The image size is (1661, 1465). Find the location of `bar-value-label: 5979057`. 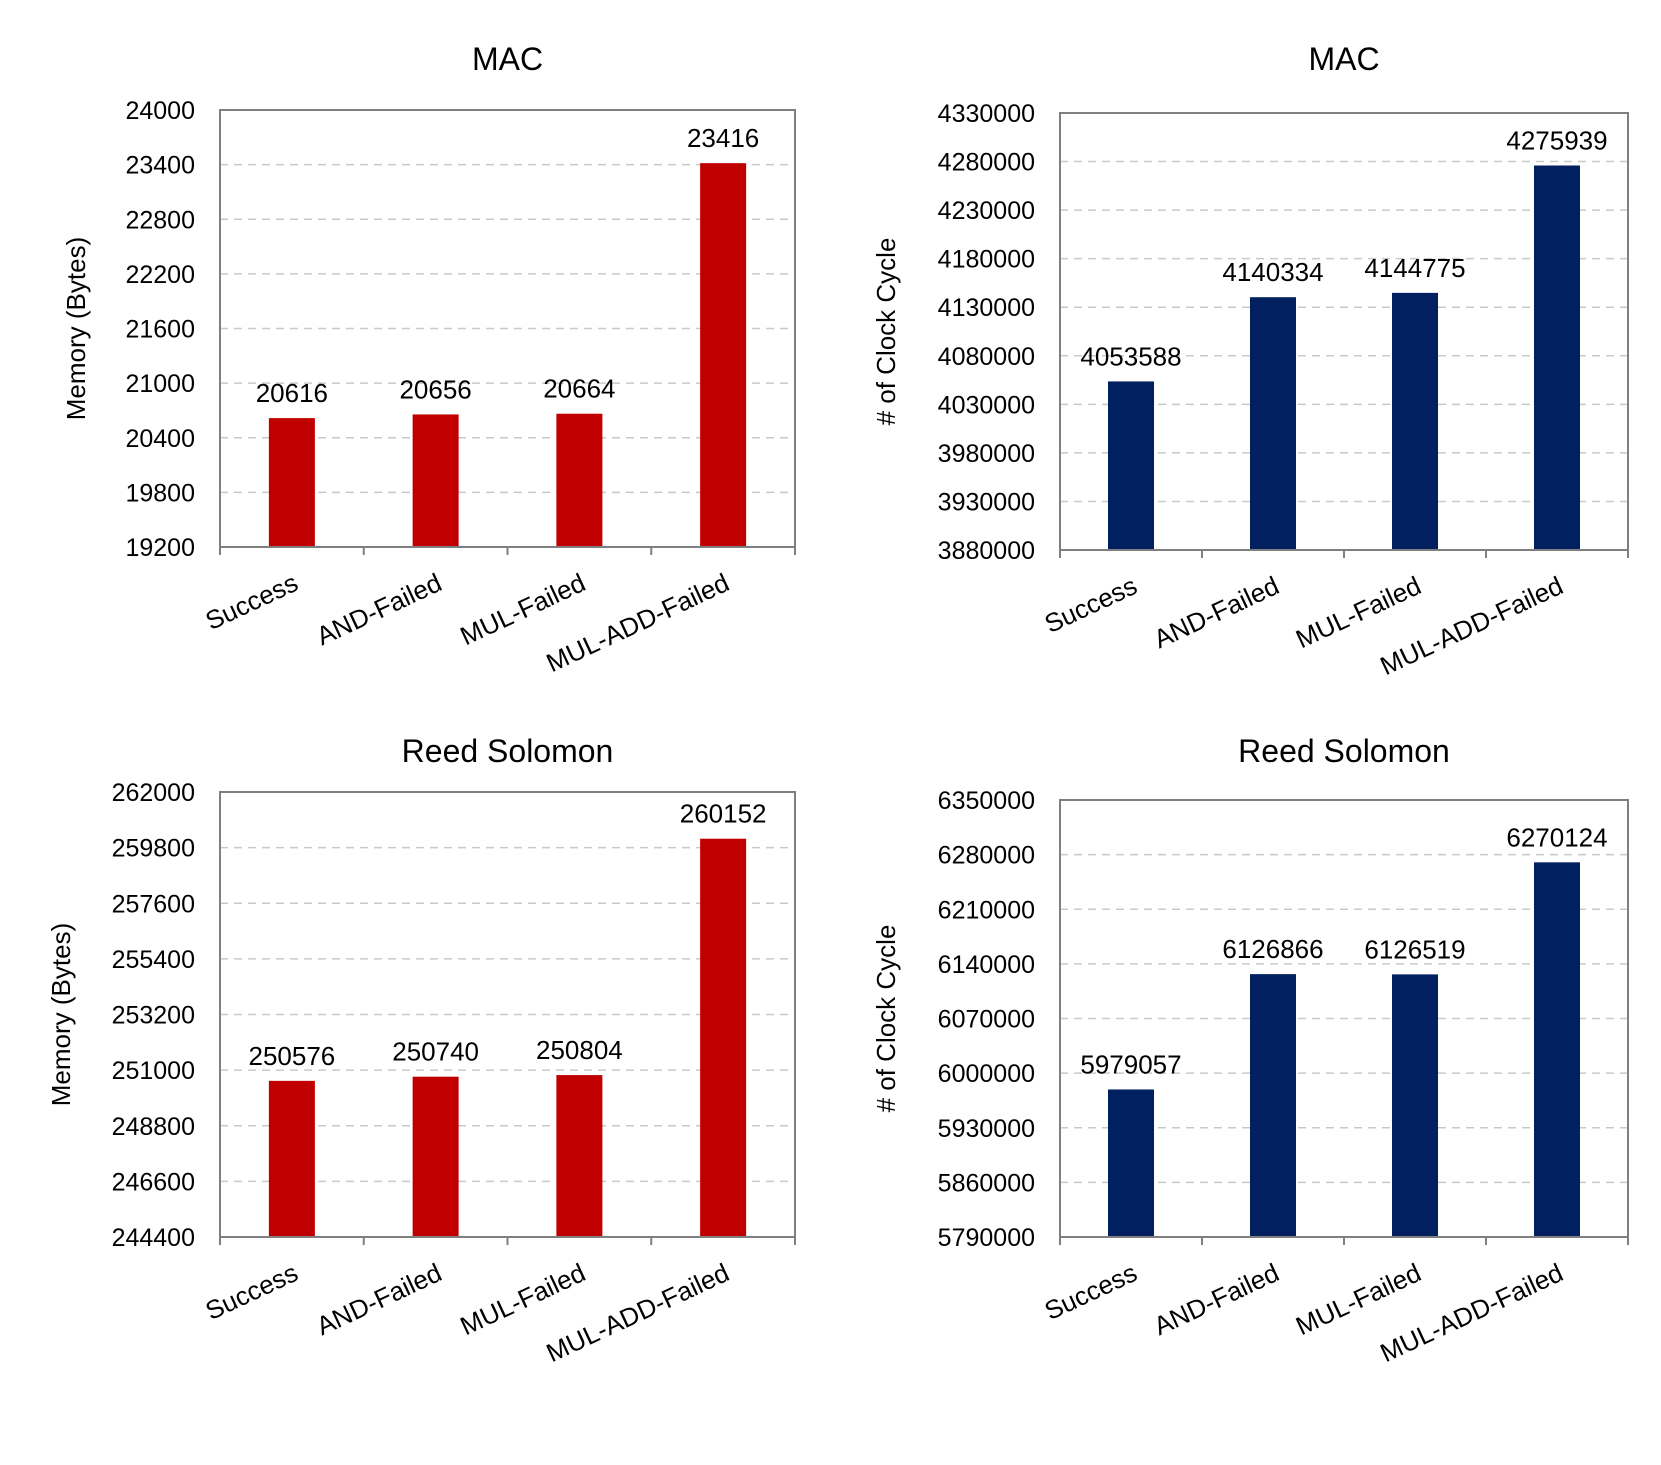

bar-value-label: 5979057 is located at coordinates (1130, 1064).